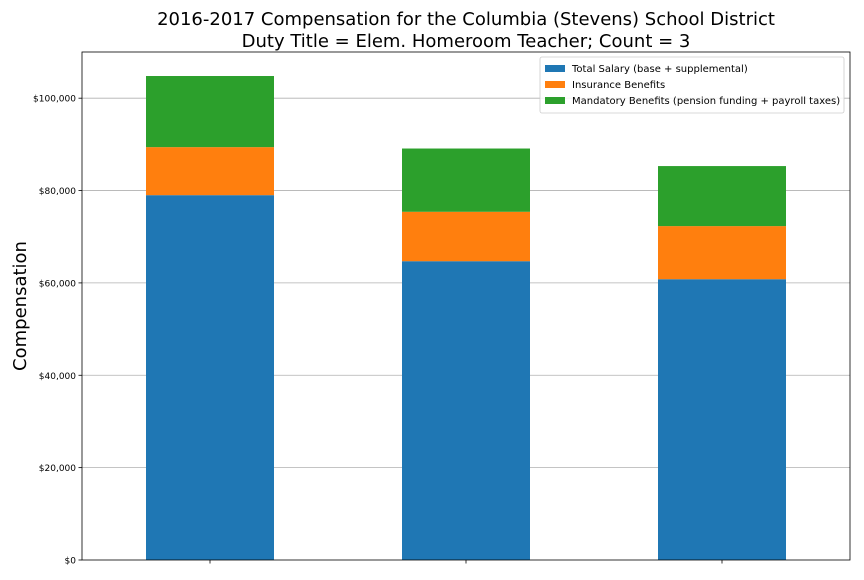 The image size is (864, 580). What do you see at coordinates (71, 562) in the screenshot?
I see `y-tick-label: $0` at bounding box center [71, 562].